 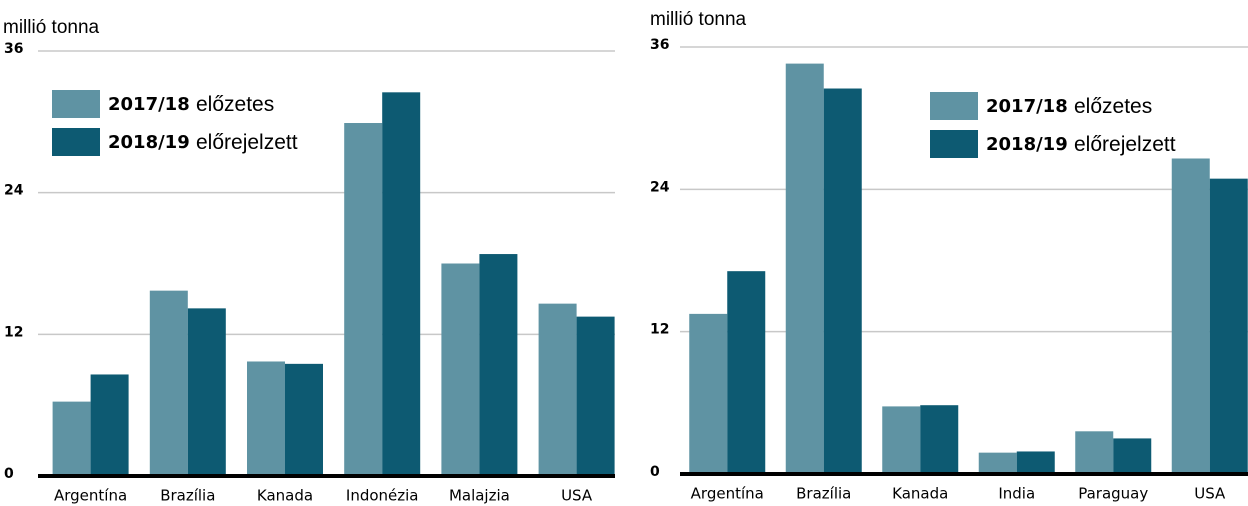 What do you see at coordinates (479, 496) in the screenshot?
I see `x-tick-label: Malajzia` at bounding box center [479, 496].